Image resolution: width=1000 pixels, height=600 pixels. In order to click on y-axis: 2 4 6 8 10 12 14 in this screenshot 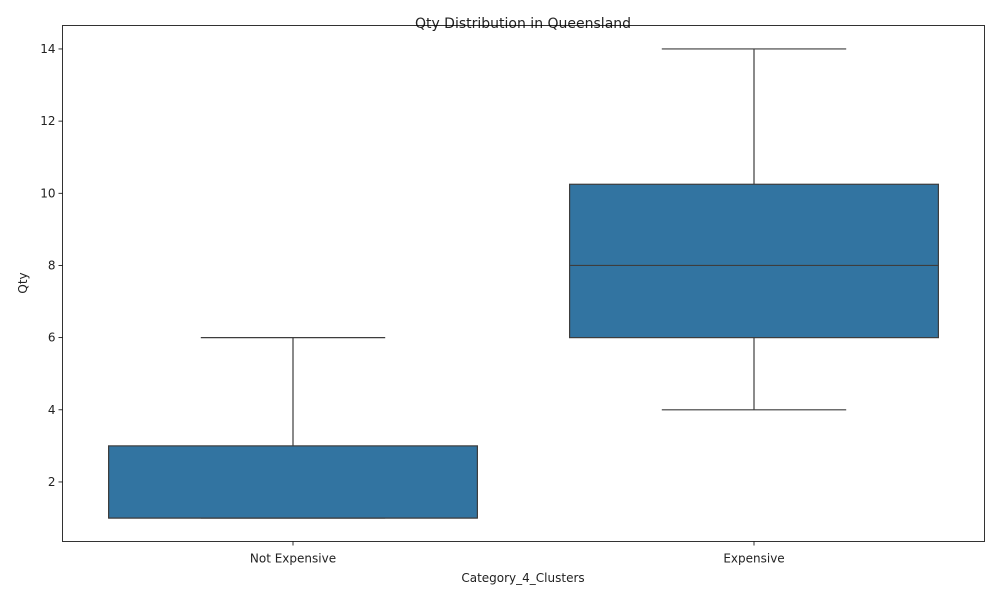, I will do `click(51, 265)`.